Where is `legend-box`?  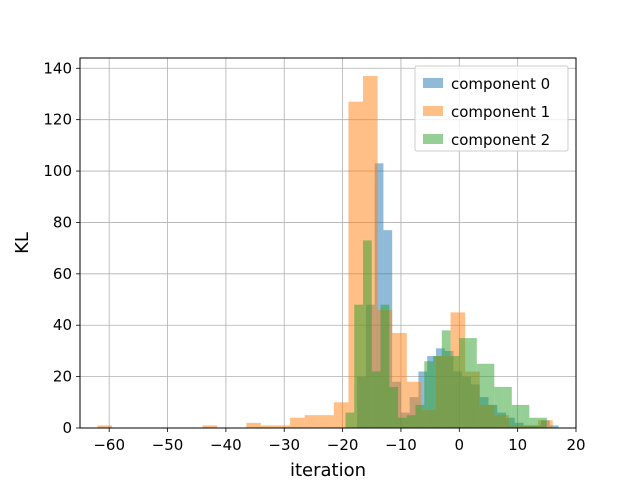 legend-box is located at coordinates (491, 108).